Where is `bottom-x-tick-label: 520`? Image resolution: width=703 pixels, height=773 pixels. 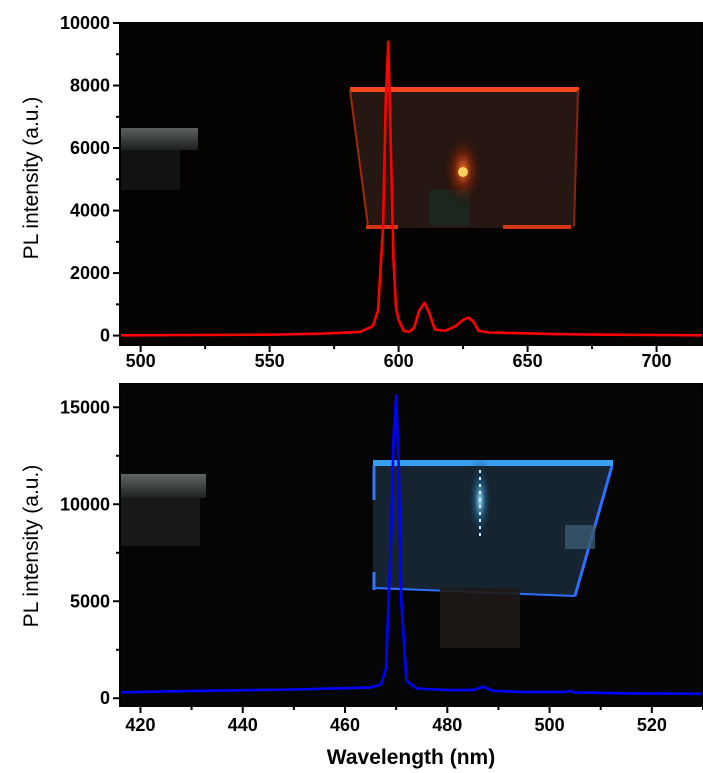
bottom-x-tick-label: 520 is located at coordinates (652, 725).